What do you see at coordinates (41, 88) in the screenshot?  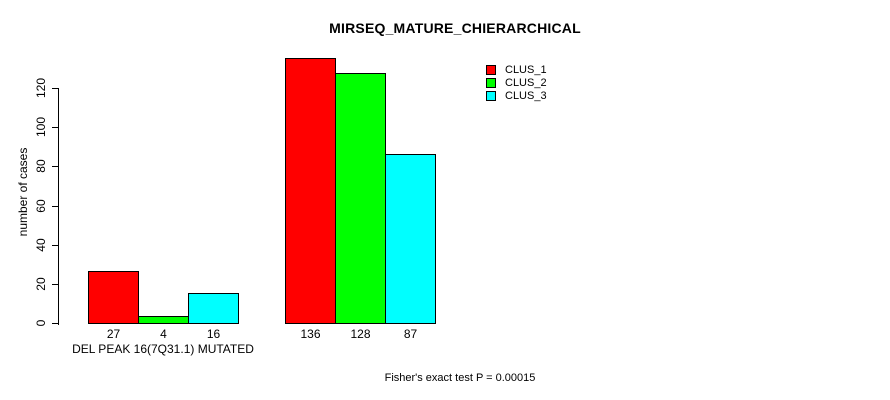 I see `y-tick-label: 120` at bounding box center [41, 88].